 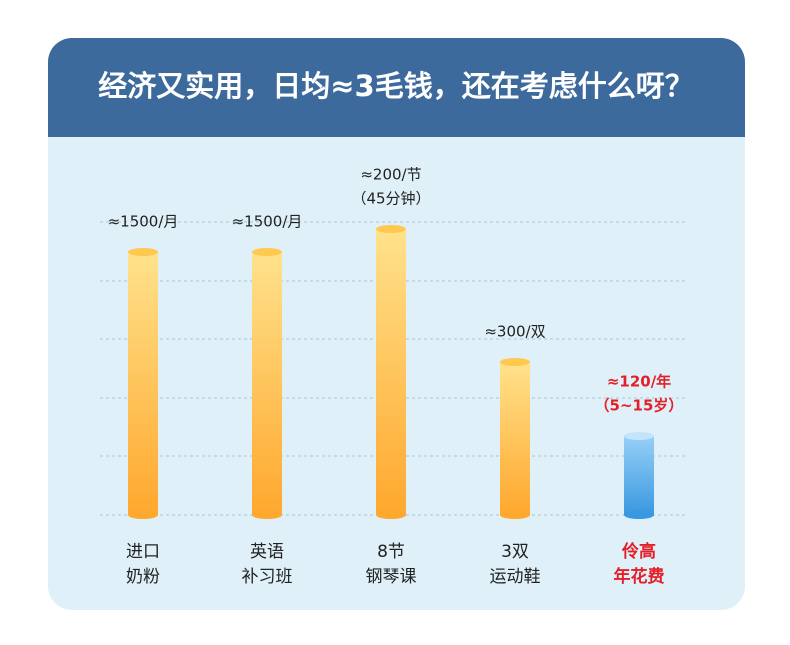 I want to click on card-header, so click(x=396, y=87).